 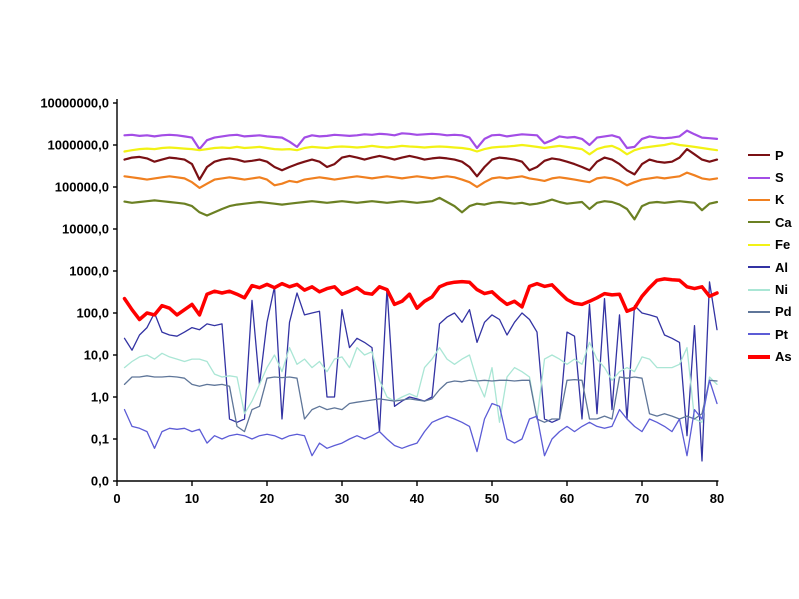 I want to click on legend-line-sample-S, so click(x=759, y=177).